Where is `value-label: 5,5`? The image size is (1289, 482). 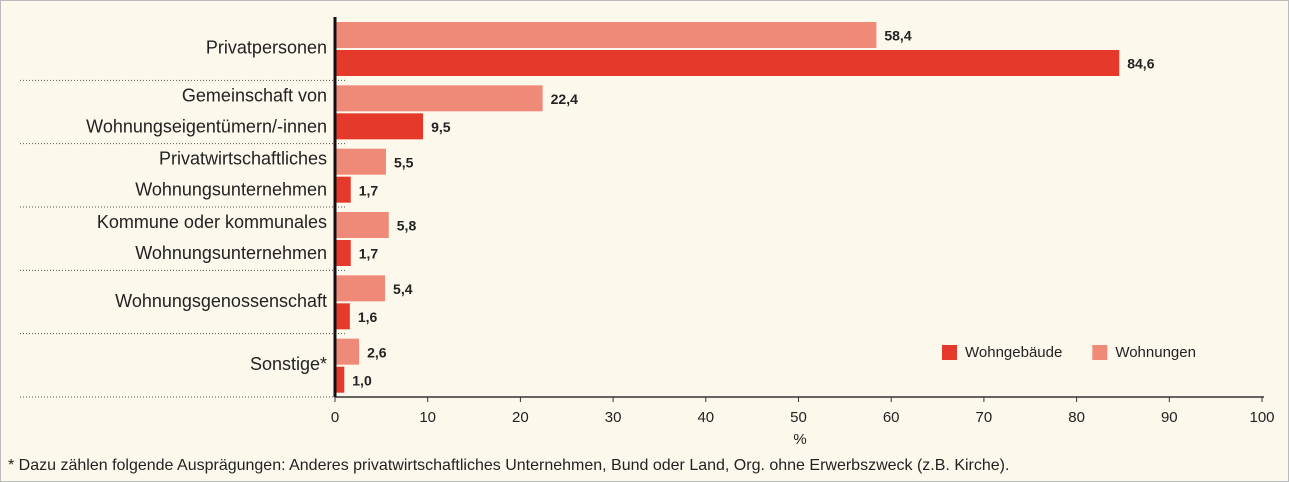
value-label: 5,5 is located at coordinates (404, 162).